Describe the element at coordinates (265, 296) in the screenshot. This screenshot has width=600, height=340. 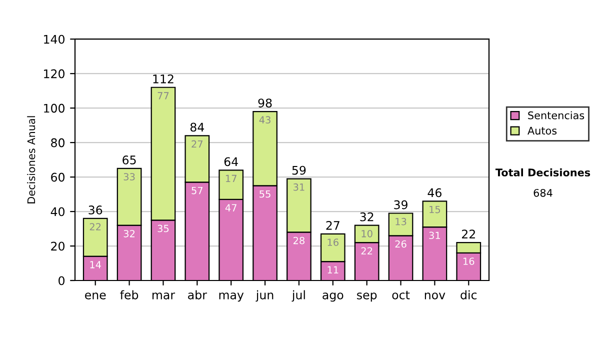
I see `x-tick-label: jun` at that location.